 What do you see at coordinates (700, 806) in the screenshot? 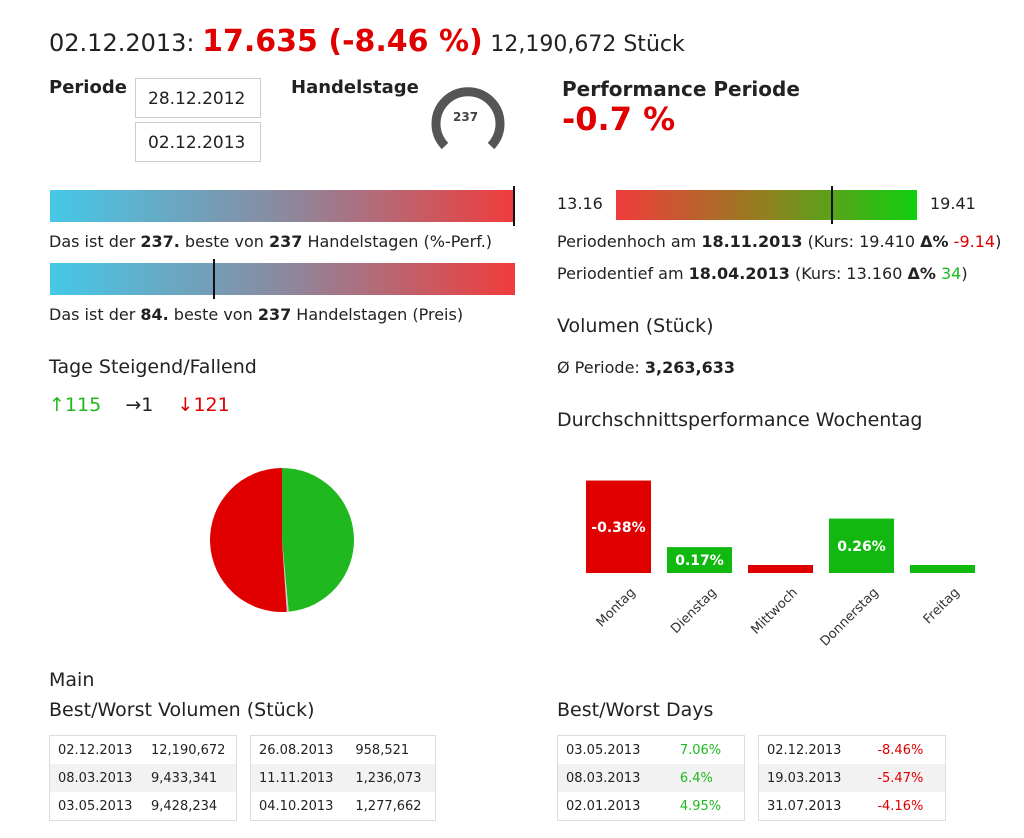
I see `value-cell: 4.95%` at bounding box center [700, 806].